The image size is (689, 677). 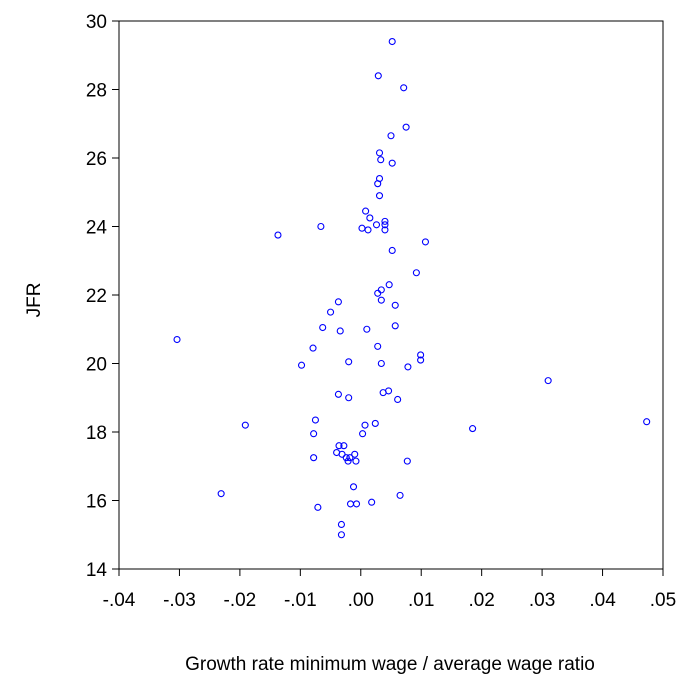 What do you see at coordinates (663, 600) in the screenshot?
I see `x-tick-label: .05` at bounding box center [663, 600].